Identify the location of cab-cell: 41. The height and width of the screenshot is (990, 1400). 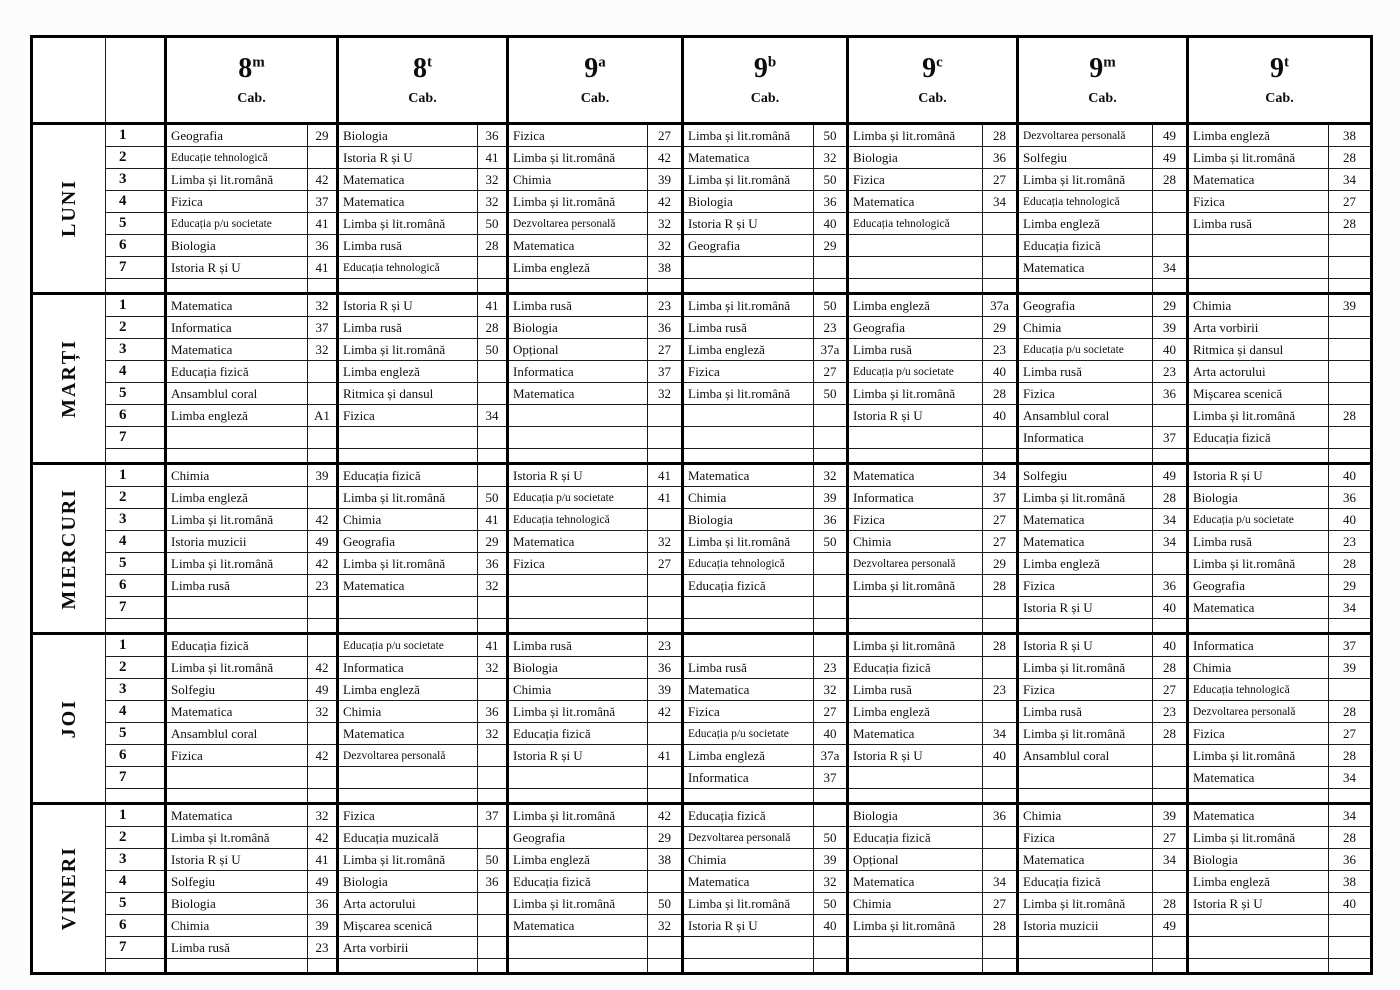
(322, 267).